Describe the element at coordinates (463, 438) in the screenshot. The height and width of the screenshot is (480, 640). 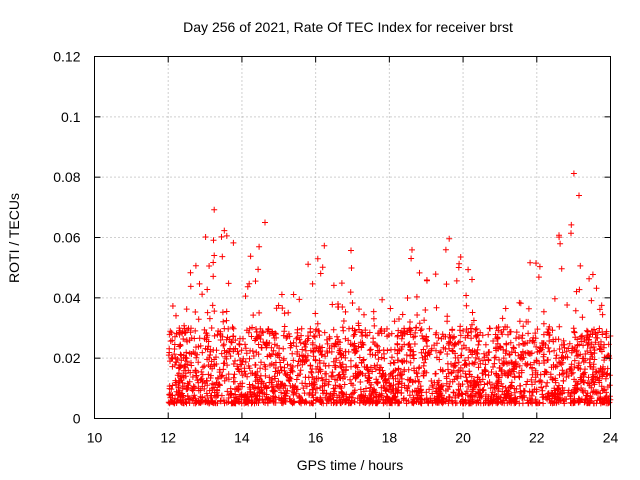
I see `x-tick-label: 20` at that location.